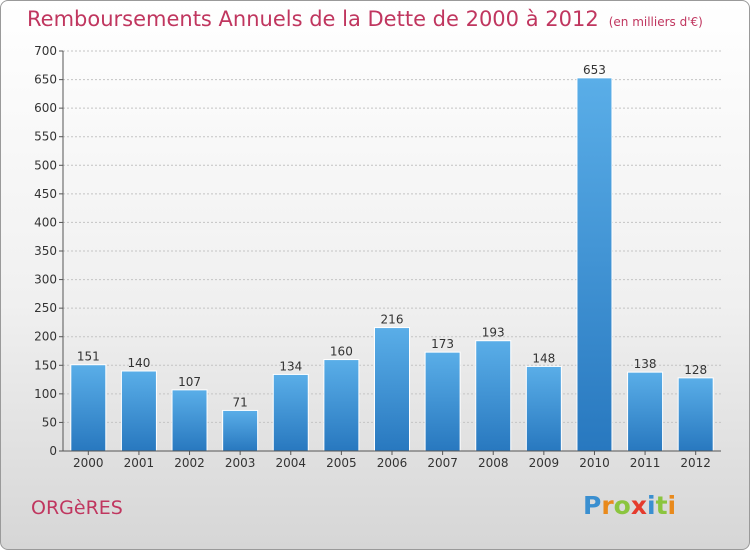  What do you see at coordinates (45, 222) in the screenshot?
I see `y-tick-label: 400` at bounding box center [45, 222].